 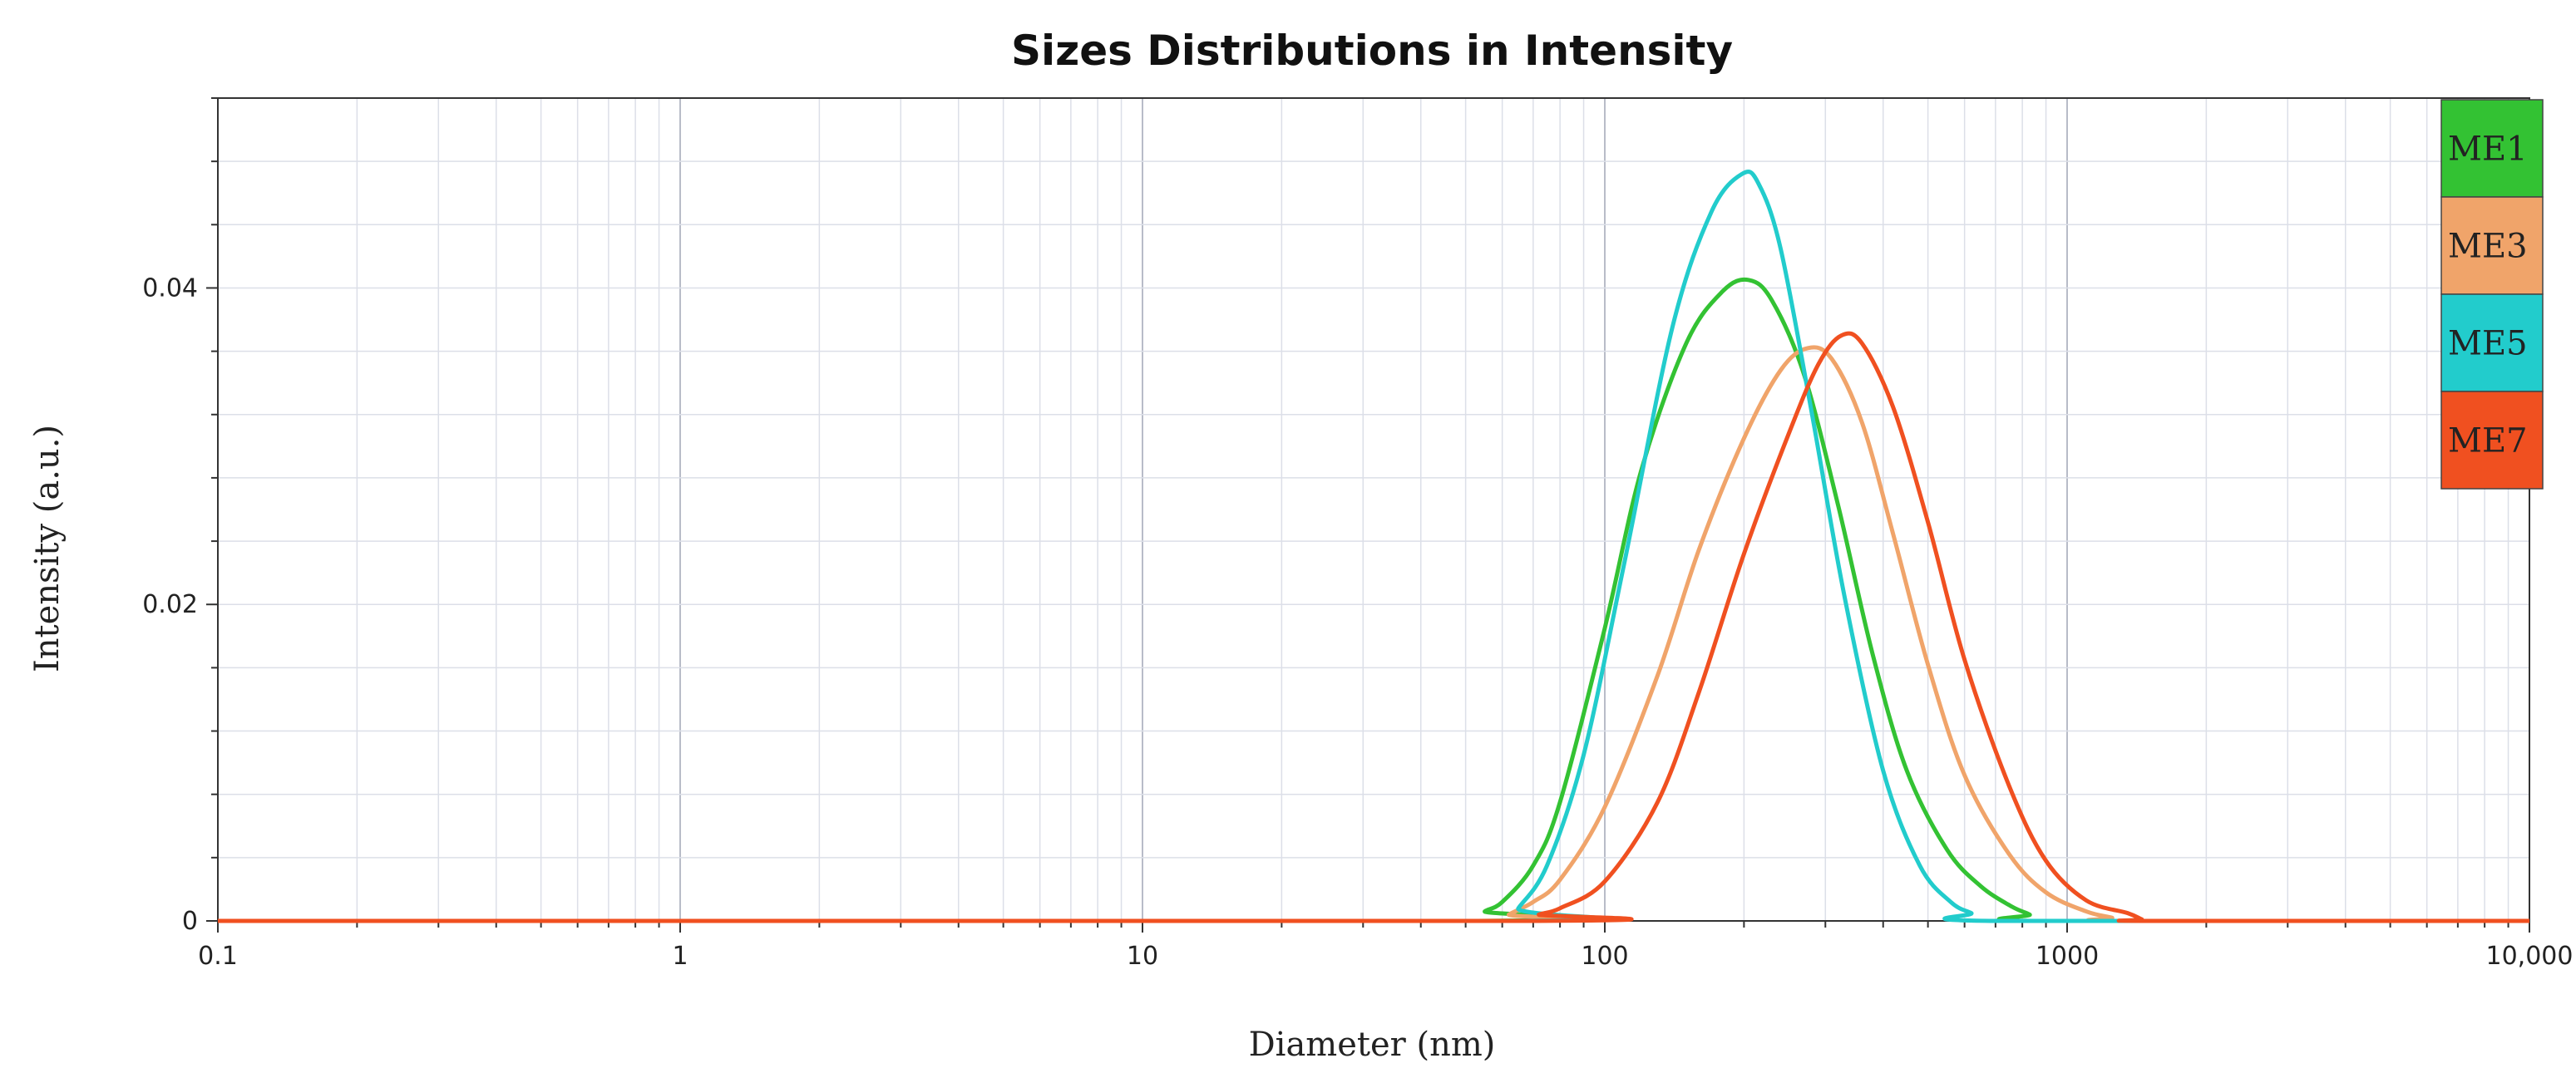 I want to click on x-tick-label: 10, so click(x=1142, y=956).